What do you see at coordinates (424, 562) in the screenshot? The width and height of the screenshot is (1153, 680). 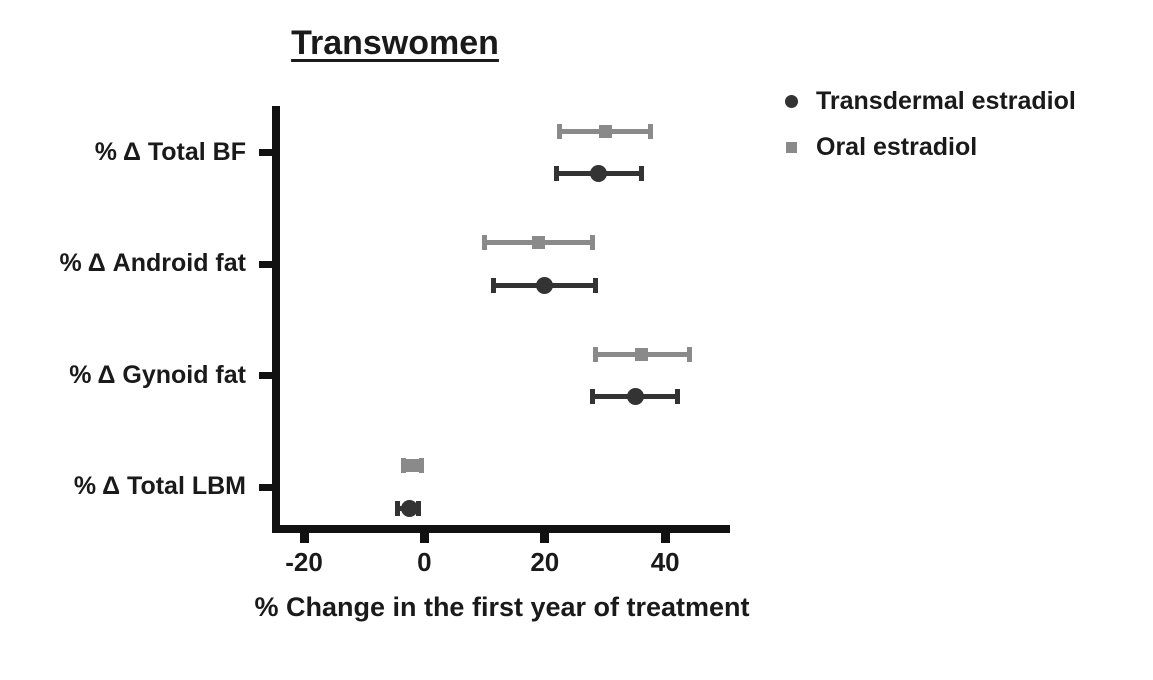 I see `x-tick-label: 0` at bounding box center [424, 562].